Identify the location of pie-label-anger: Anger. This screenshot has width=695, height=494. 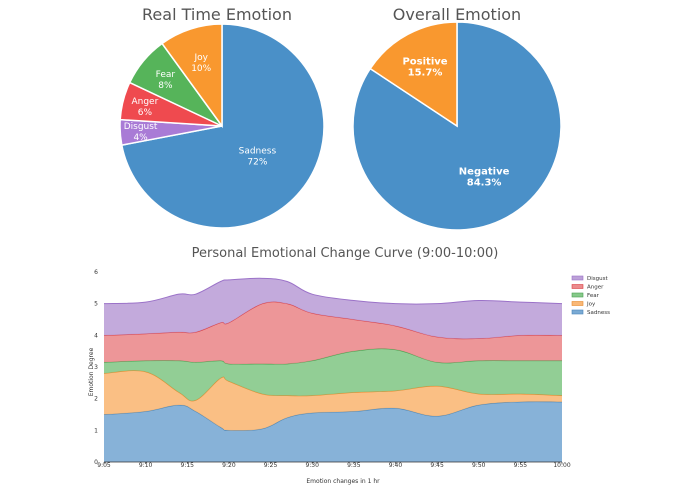
(144, 102).